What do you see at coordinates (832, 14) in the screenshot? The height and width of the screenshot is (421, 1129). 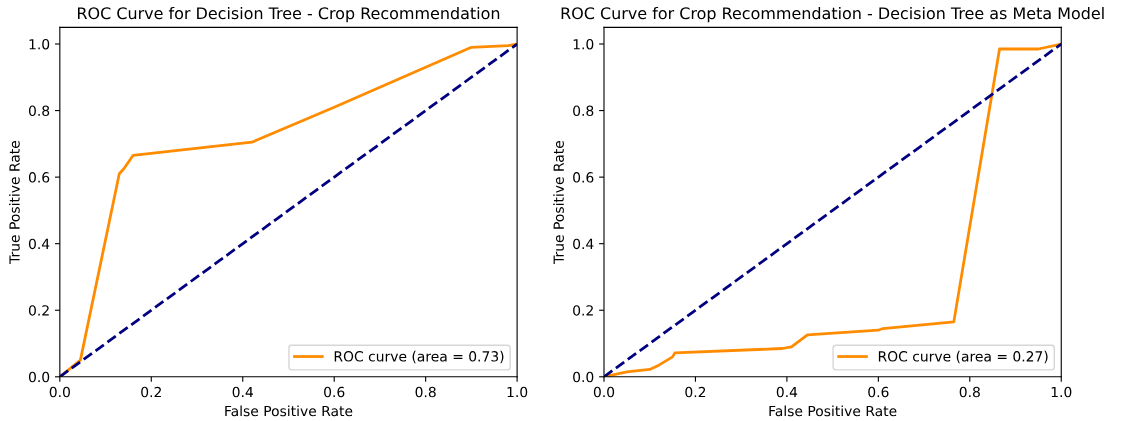 I see `chart-title: ROC Curve for Crop Recommendation - Decision Tree as Meta Model` at bounding box center [832, 14].